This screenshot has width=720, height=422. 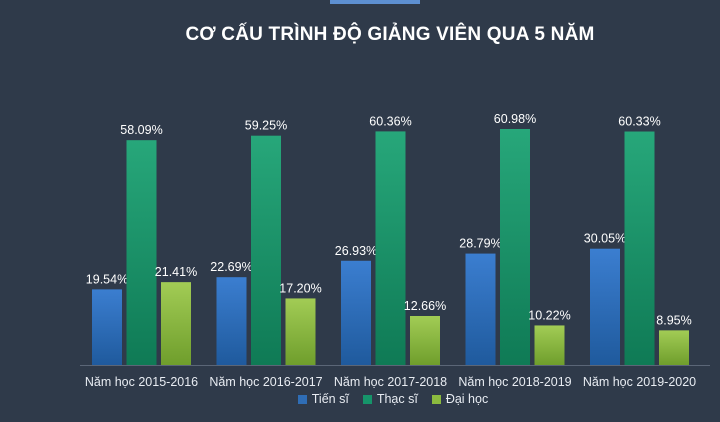 What do you see at coordinates (673, 320) in the screenshot?
I see `data-label-dai-hoc-4: 8.95%` at bounding box center [673, 320].